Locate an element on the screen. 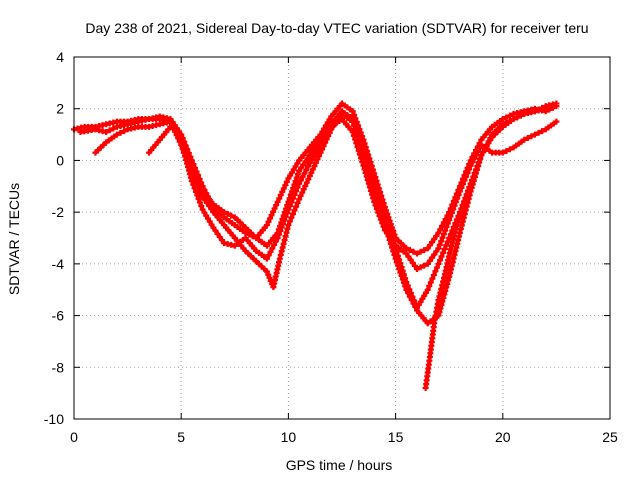 The width and height of the screenshot is (640, 480). y-tick-label: -2 is located at coordinates (58, 212).